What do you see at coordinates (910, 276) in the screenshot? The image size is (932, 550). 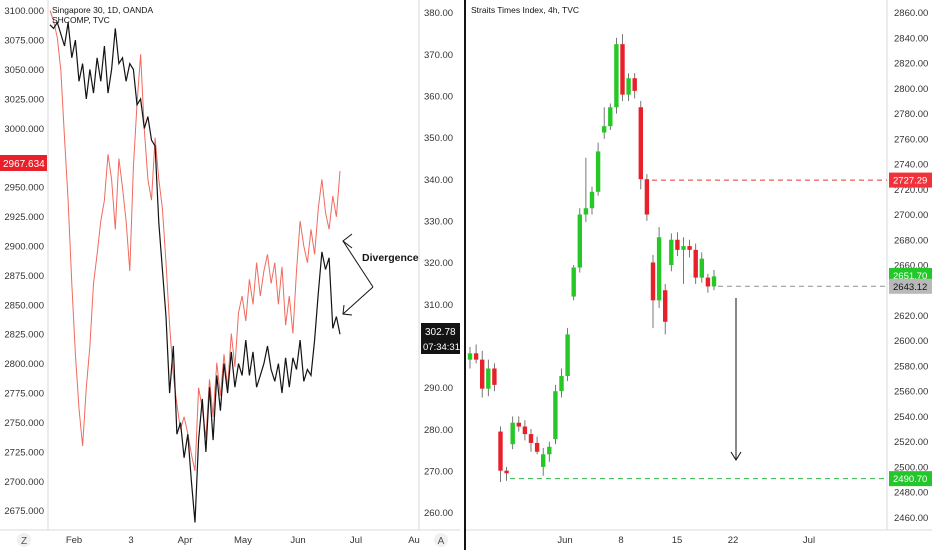 I see `price-label-tag-text: 2651.70` at bounding box center [910, 276].